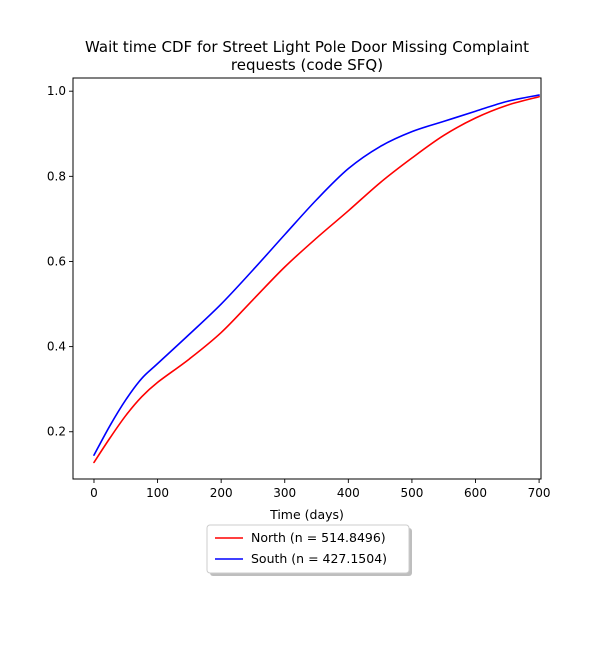 The height and width of the screenshot is (650, 600). I want to click on x-axis-label: Time (days), so click(306, 514).